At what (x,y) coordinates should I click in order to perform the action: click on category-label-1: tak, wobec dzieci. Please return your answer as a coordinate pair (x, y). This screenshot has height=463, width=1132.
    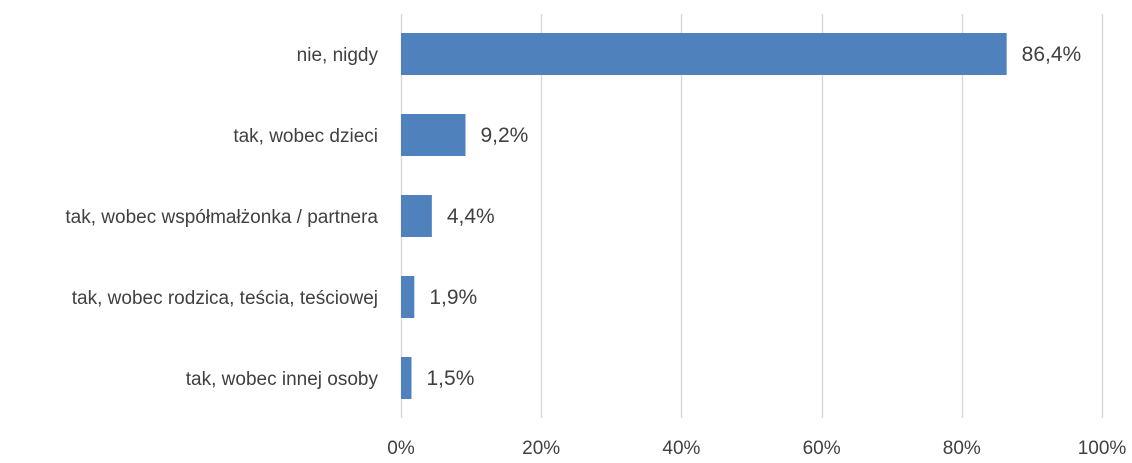
    Looking at the image, I should click on (305, 136).